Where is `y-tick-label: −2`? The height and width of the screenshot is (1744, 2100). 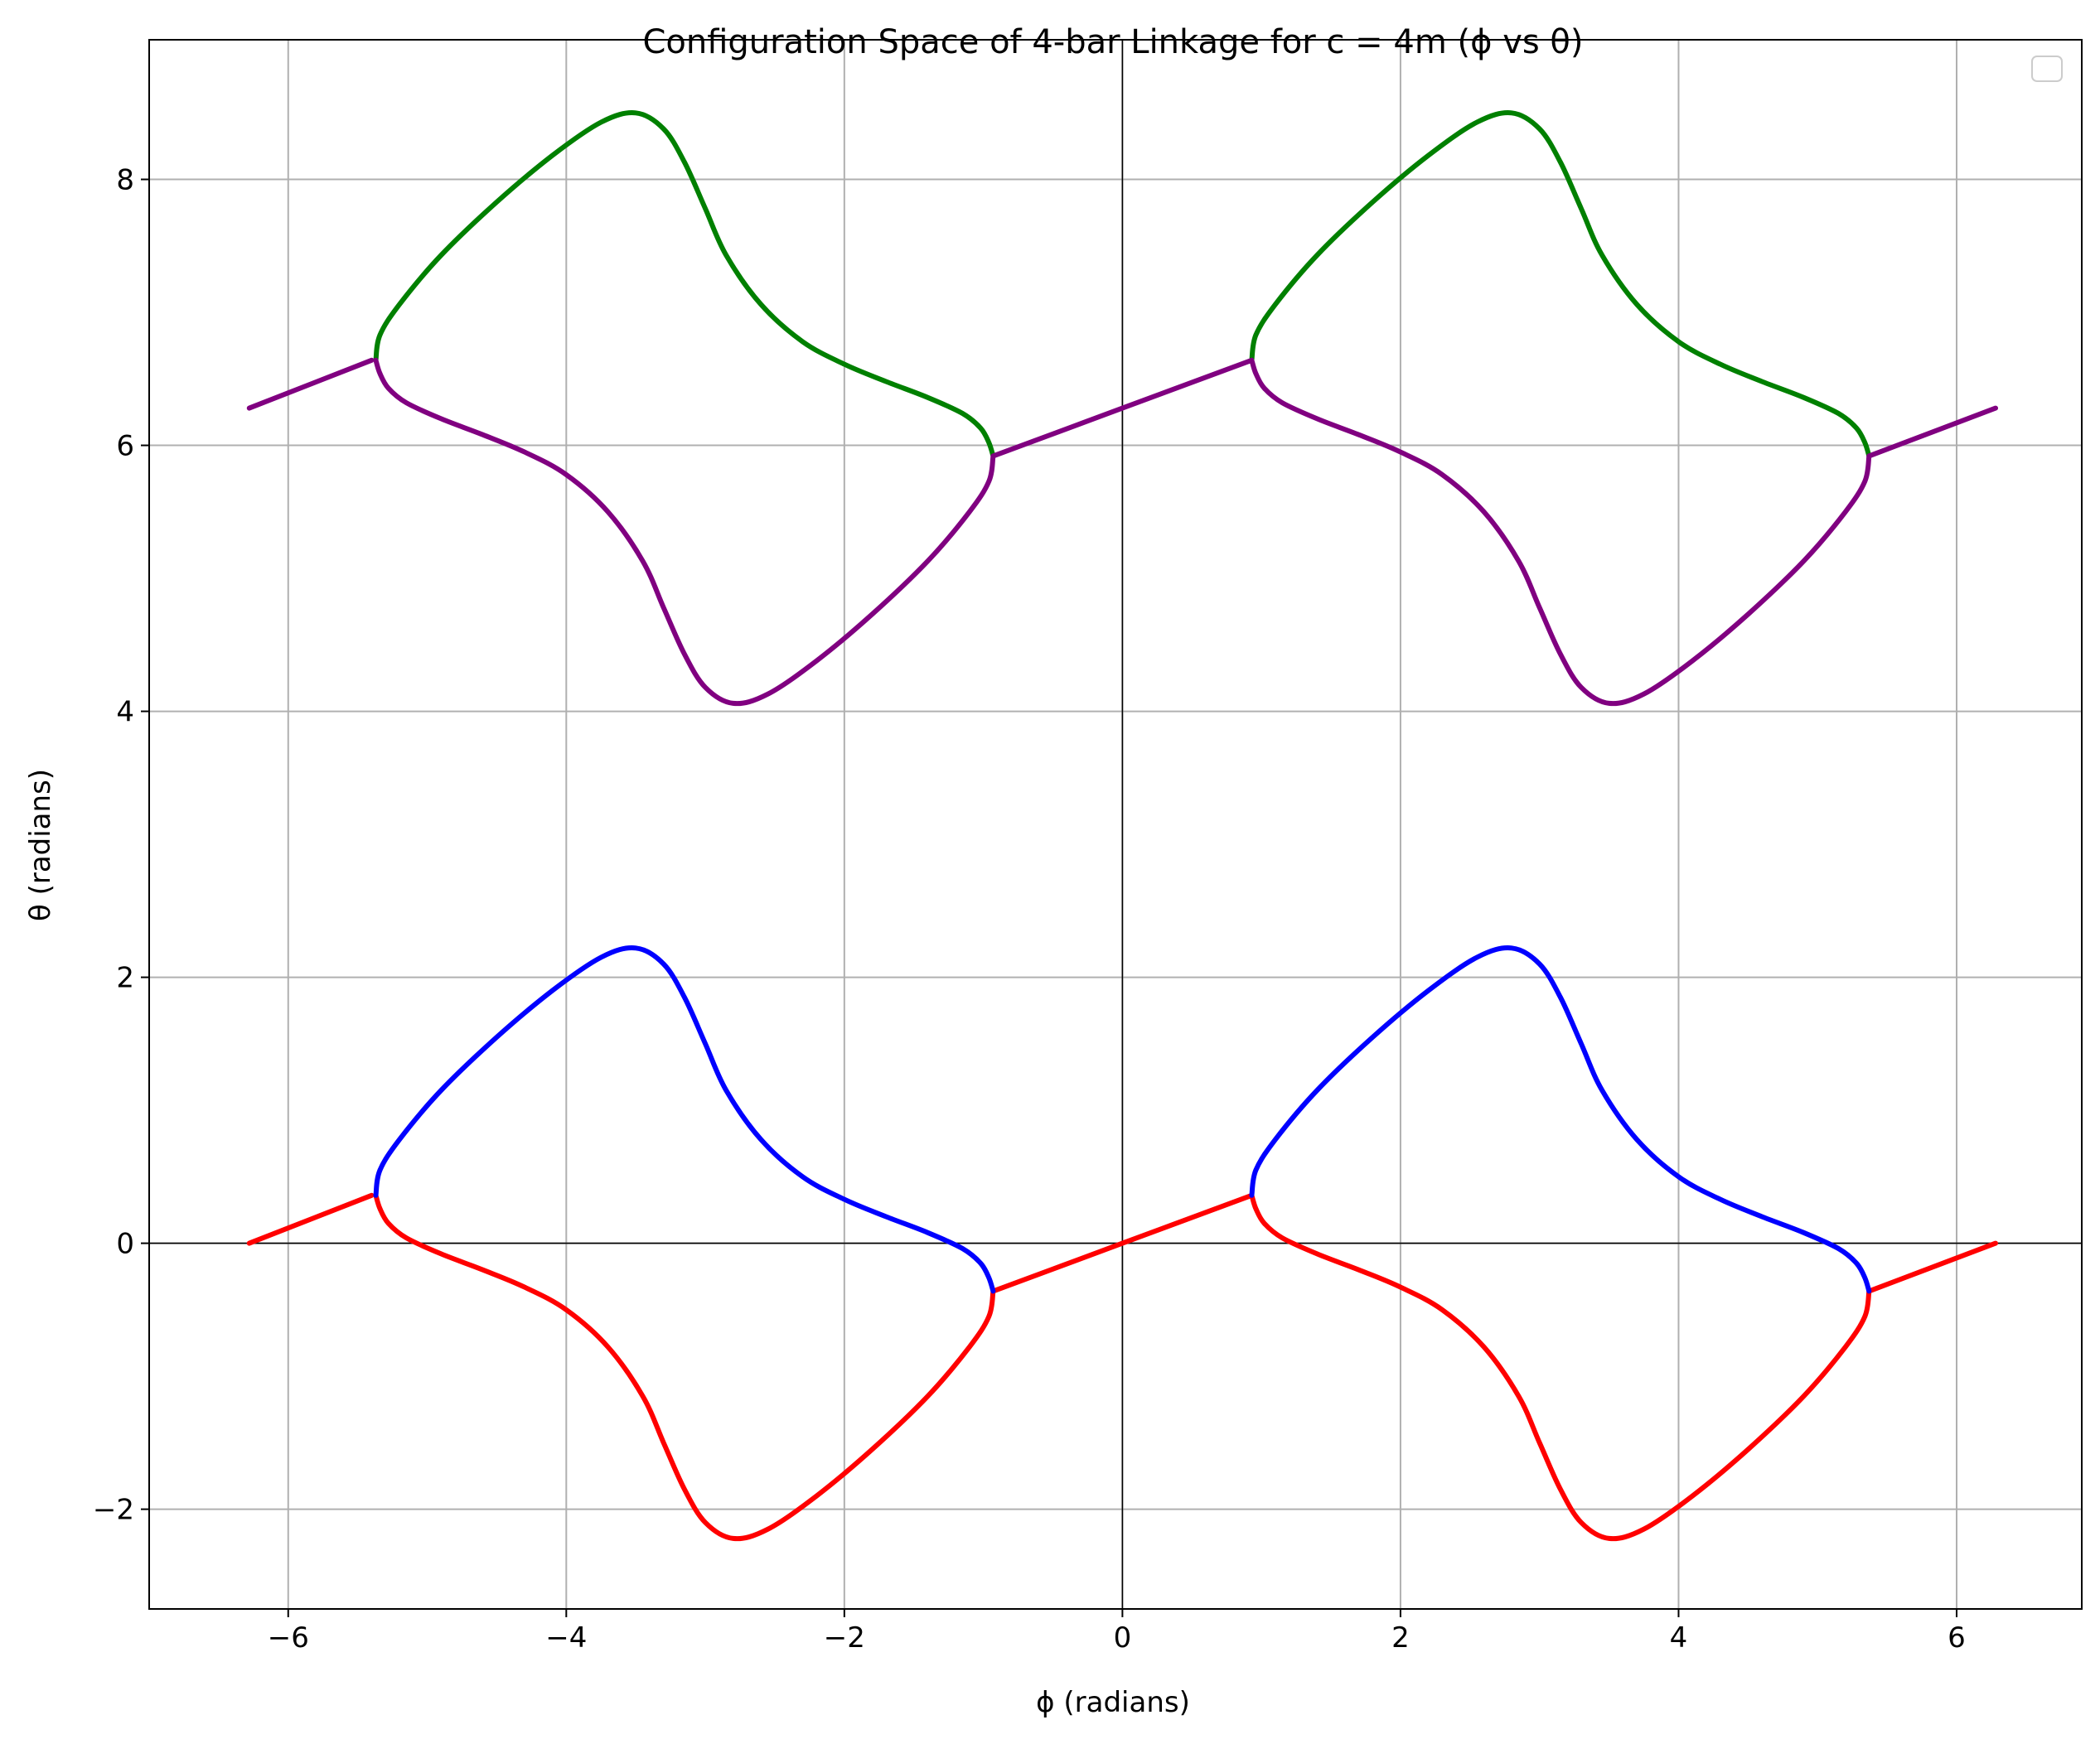
y-tick-label: −2 is located at coordinates (114, 1511).